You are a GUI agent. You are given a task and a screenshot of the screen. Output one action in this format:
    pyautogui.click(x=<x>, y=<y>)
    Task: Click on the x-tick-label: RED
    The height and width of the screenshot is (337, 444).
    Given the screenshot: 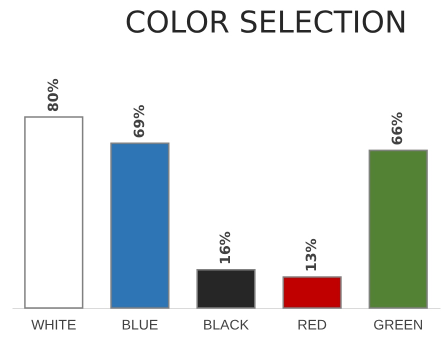 What is the action you would take?
    pyautogui.click(x=312, y=324)
    